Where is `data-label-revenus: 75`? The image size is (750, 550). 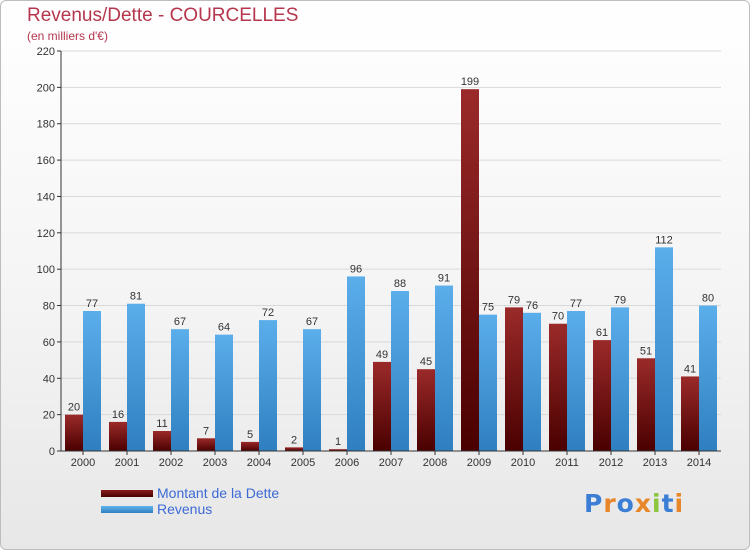
data-label-revenus: 75 is located at coordinates (488, 308).